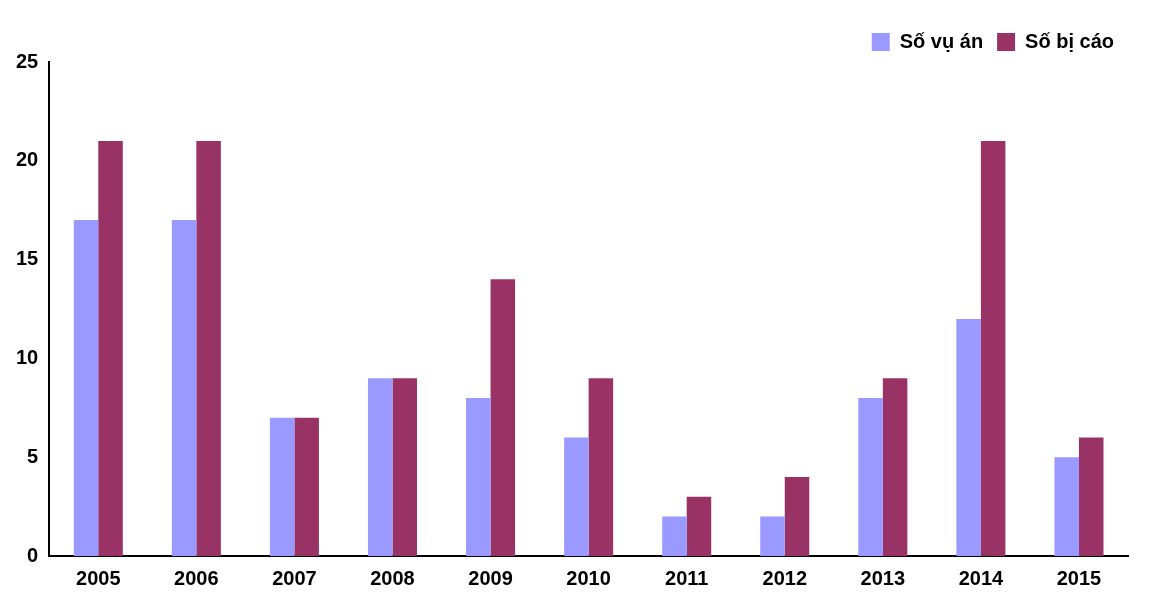 Image resolution: width=1156 pixels, height=607 pixels. I want to click on x-tick-label: 2005, so click(98, 577).